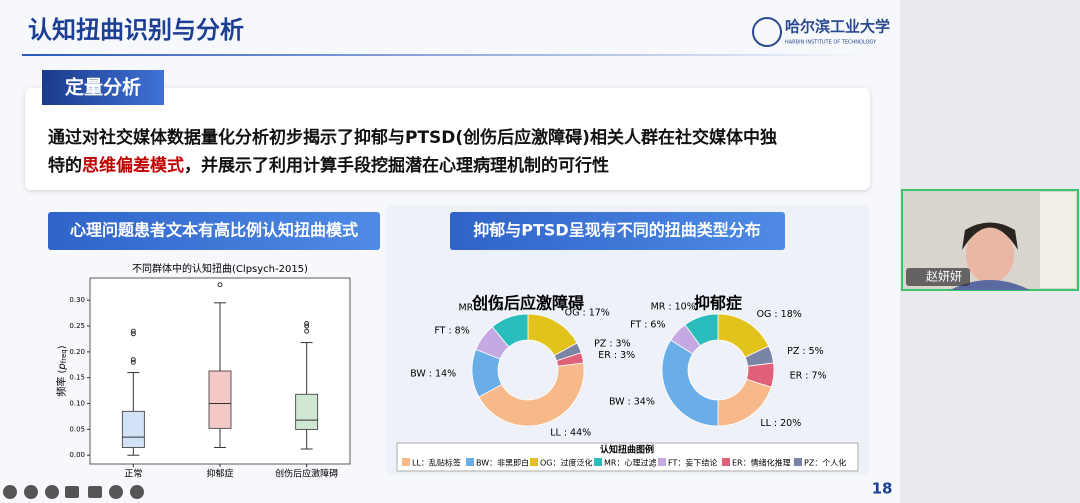 The width and height of the screenshot is (1080, 503). What do you see at coordinates (77, 378) in the screenshot?
I see `y-tick-label: 0.15` at bounding box center [77, 378].